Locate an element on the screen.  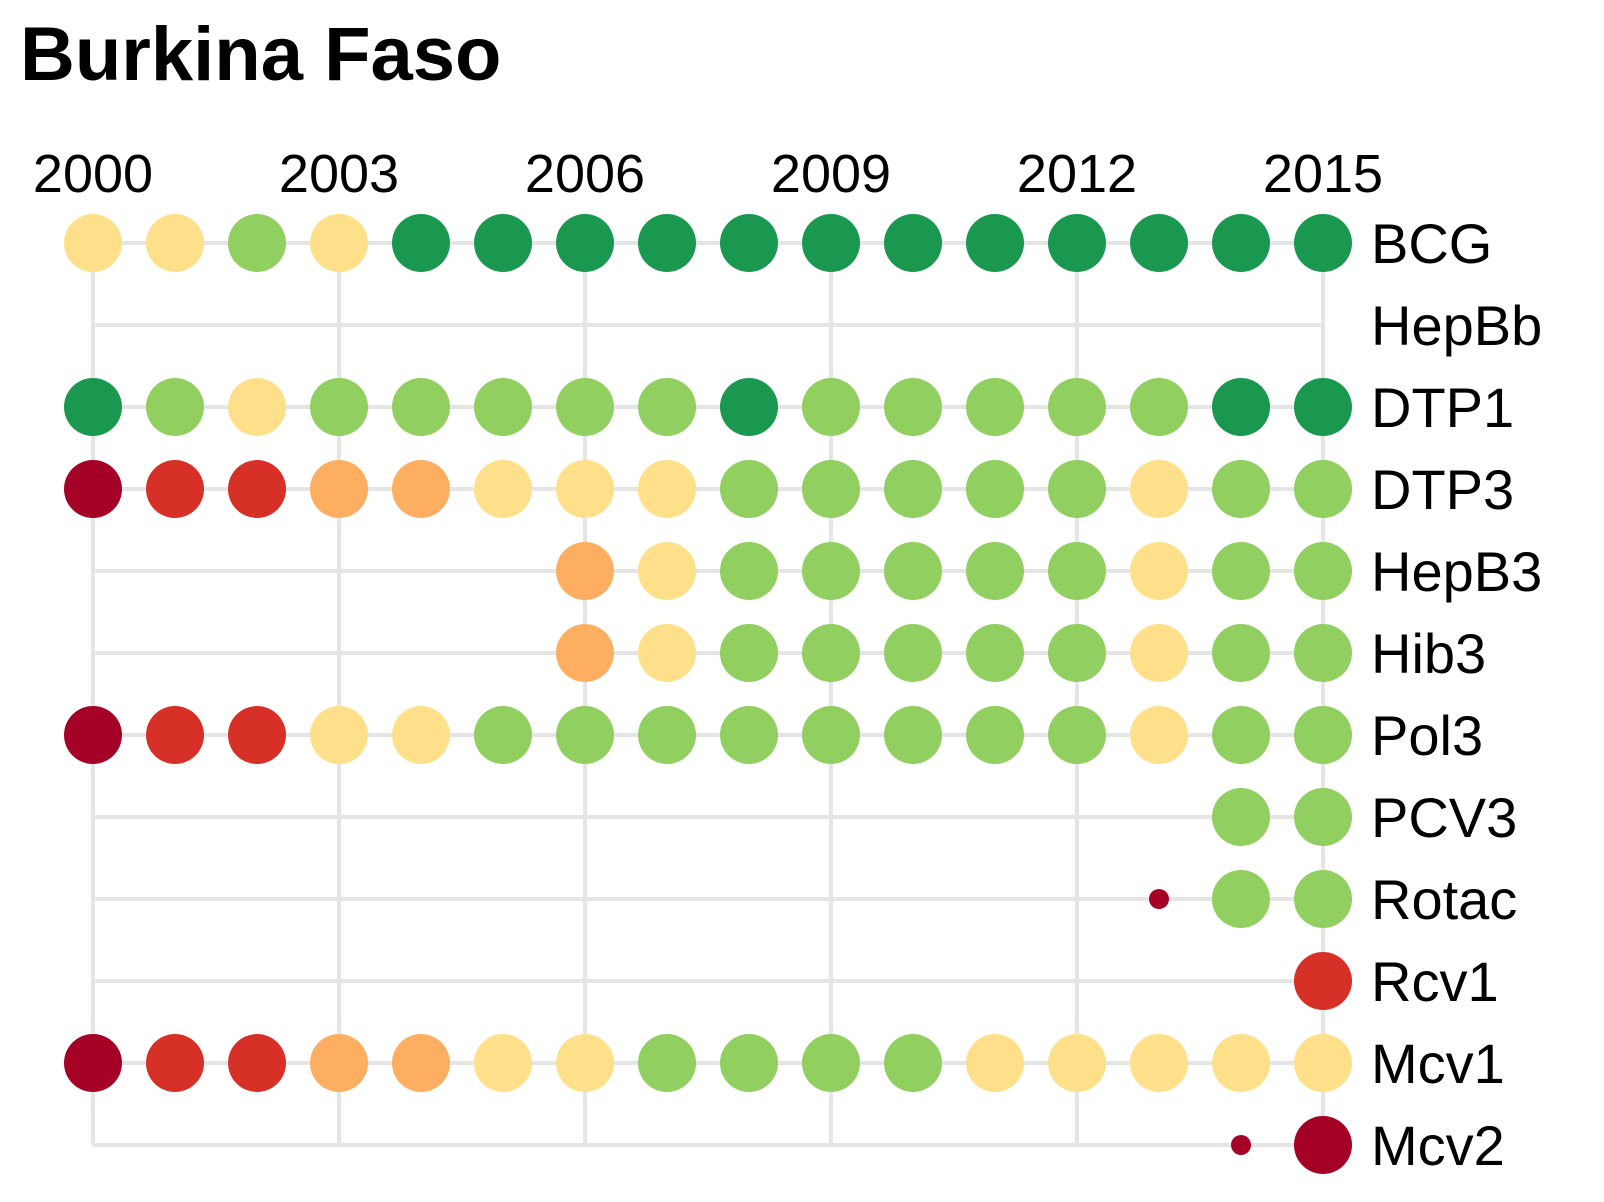
row-label: HepB3 is located at coordinates (1456, 571).